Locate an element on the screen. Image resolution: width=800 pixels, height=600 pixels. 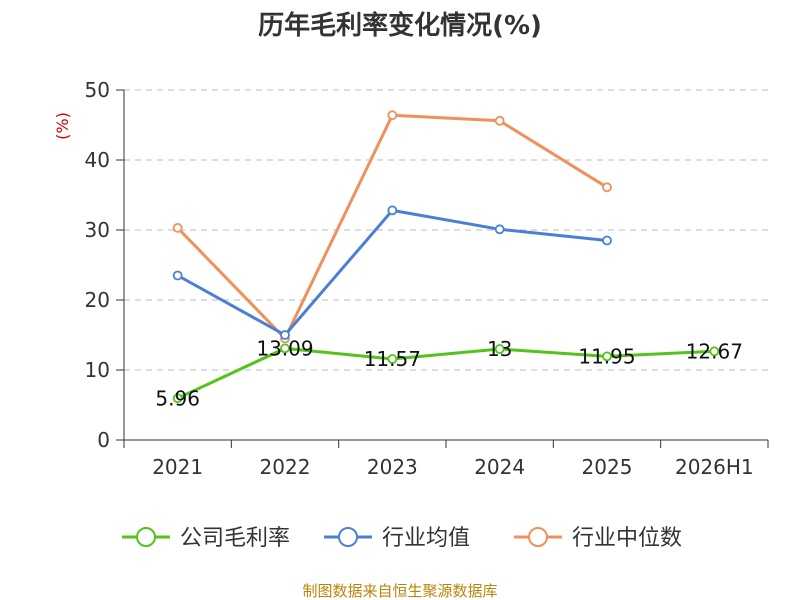
x-tick-label: 2024 is located at coordinates (499, 467).